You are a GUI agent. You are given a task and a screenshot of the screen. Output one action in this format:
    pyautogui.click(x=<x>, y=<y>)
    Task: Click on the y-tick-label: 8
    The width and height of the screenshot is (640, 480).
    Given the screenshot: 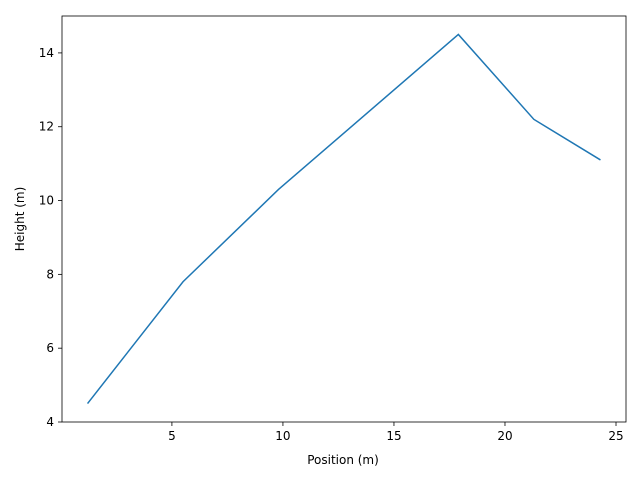 What is the action you would take?
    pyautogui.click(x=50, y=274)
    